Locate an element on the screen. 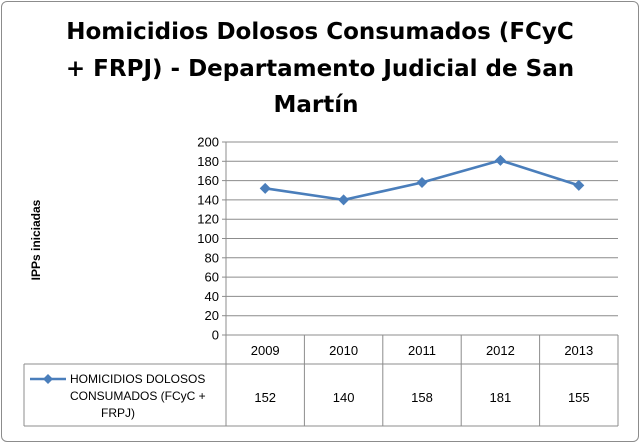 Image resolution: width=640 pixels, height=443 pixels. data-label-2012: 181 is located at coordinates (501, 397).